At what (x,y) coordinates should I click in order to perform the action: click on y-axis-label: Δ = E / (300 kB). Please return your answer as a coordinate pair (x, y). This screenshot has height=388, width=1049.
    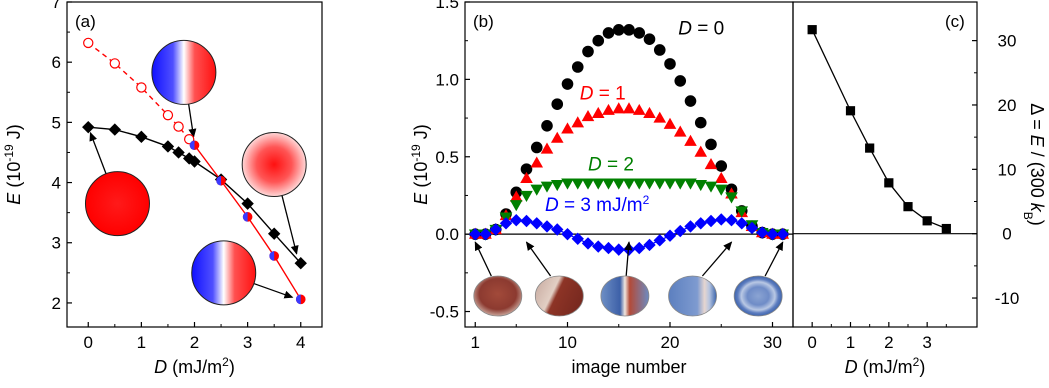
    Looking at the image, I should click on (1034, 164).